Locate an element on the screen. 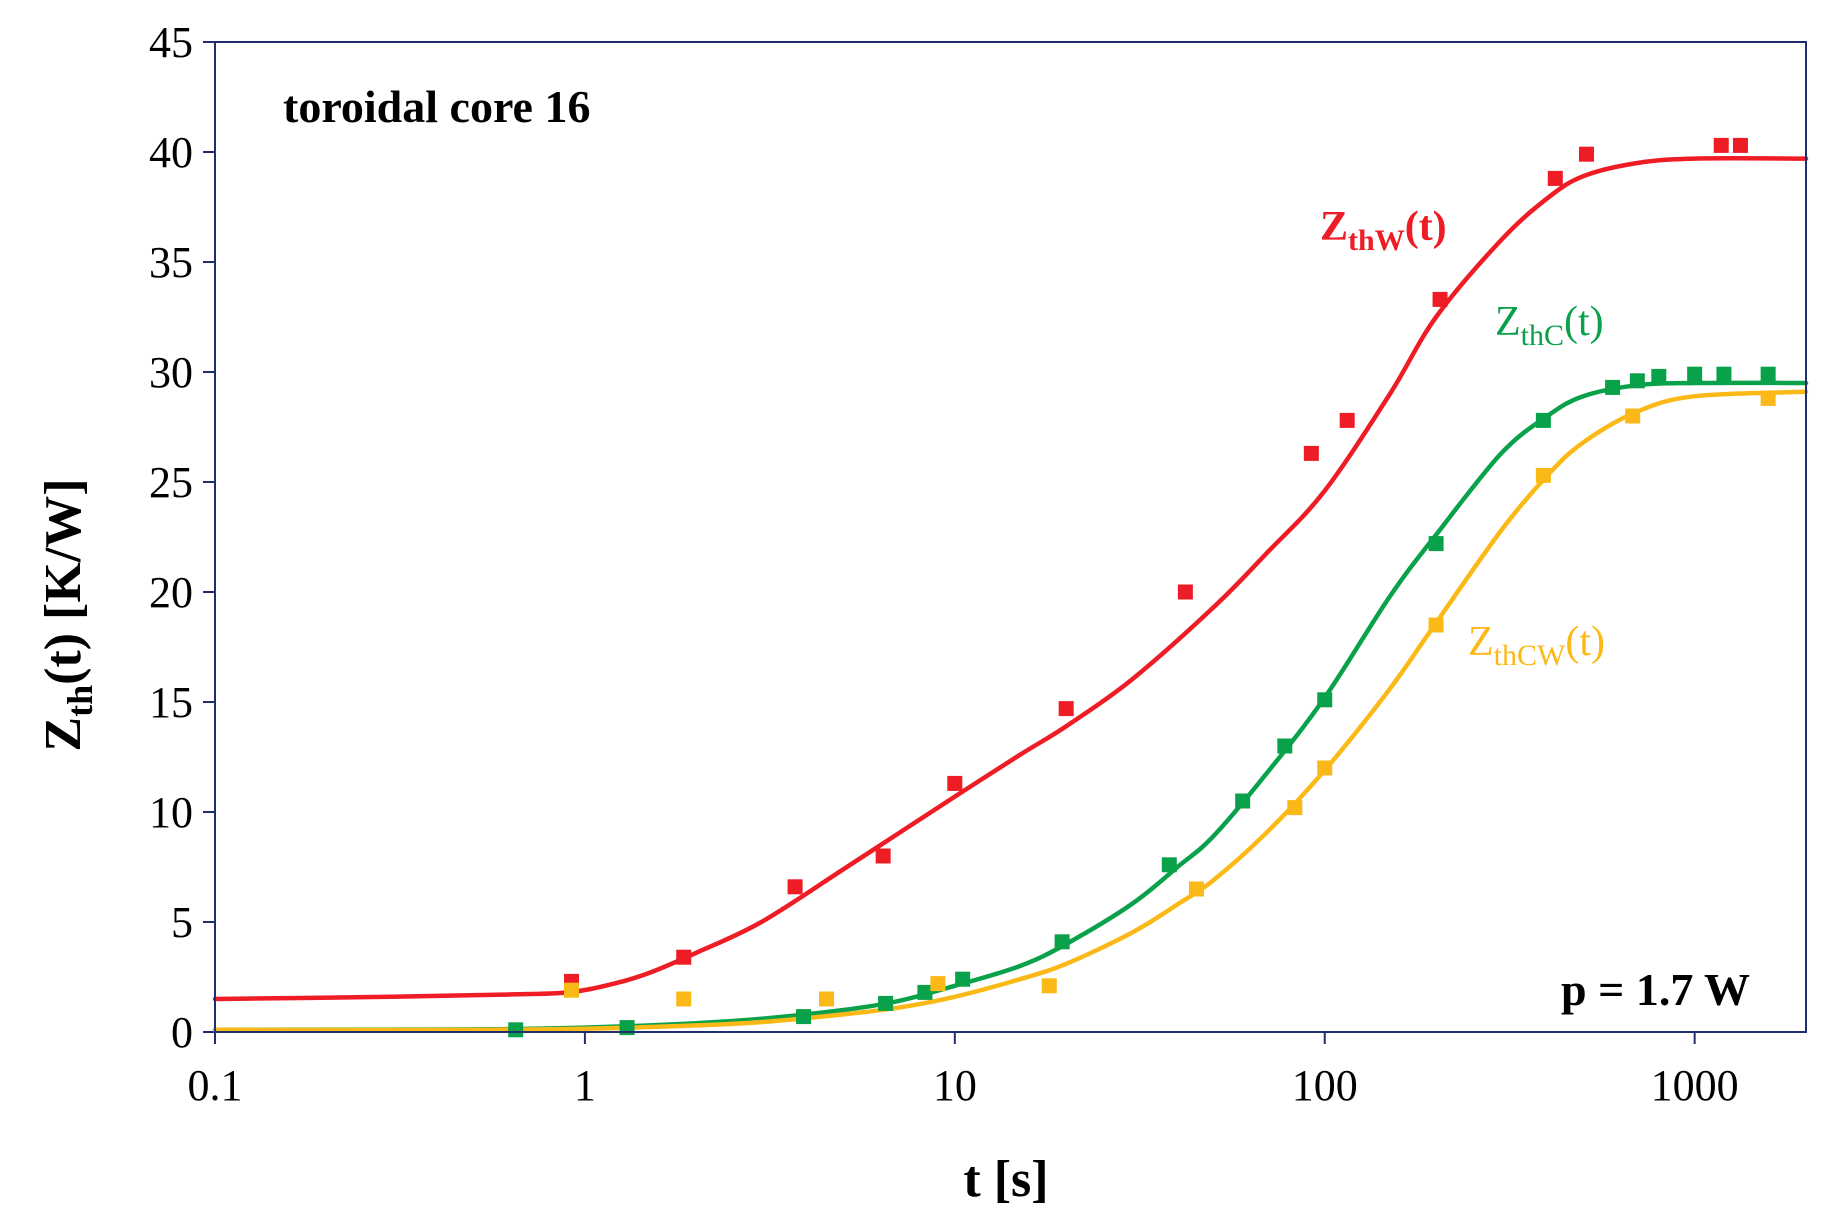 Image resolution: width=1824 pixels, height=1224 pixels. y-tick-label: 35 is located at coordinates (171, 262).